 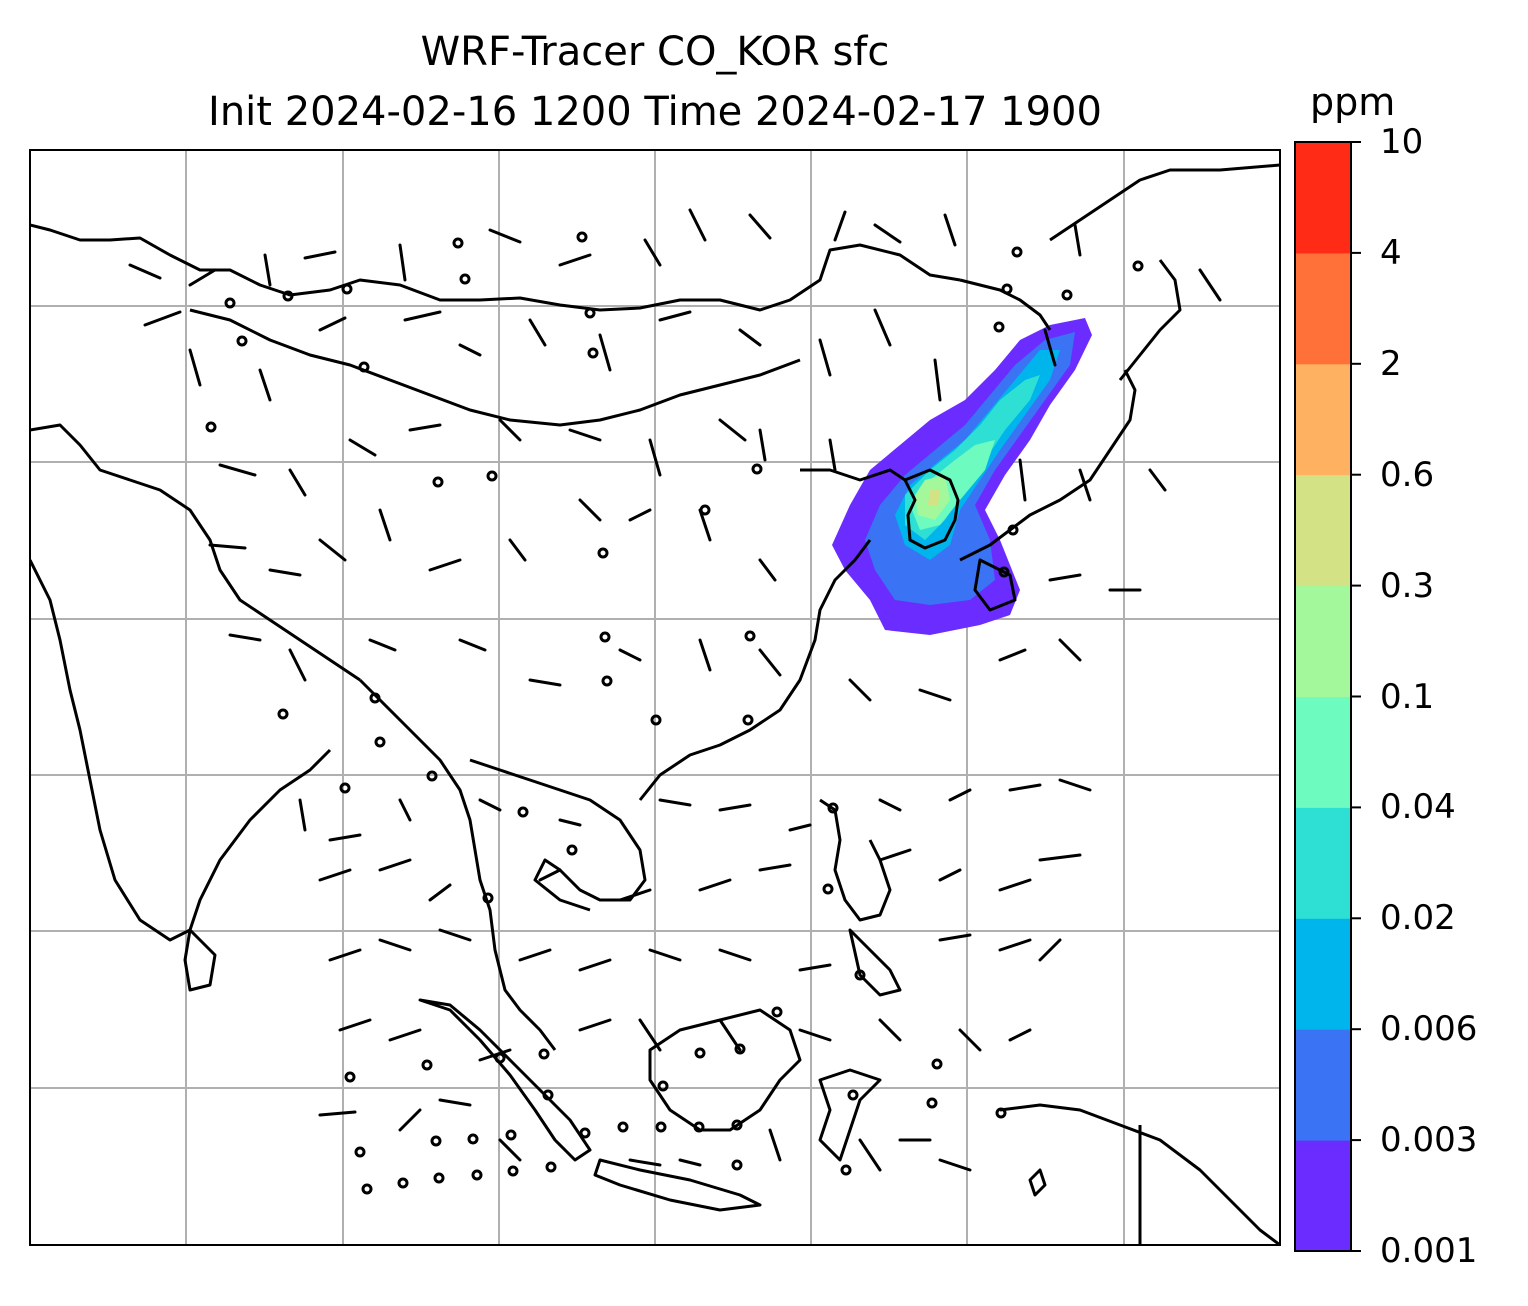 I want to click on colorbar, so click(x=1327, y=696).